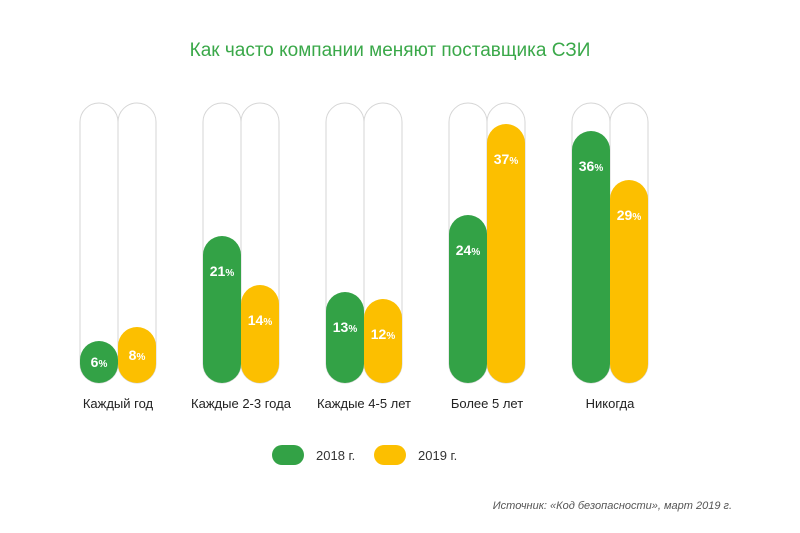  Describe the element at coordinates (629, 215) in the screenshot. I see `data-label: 29%` at that location.